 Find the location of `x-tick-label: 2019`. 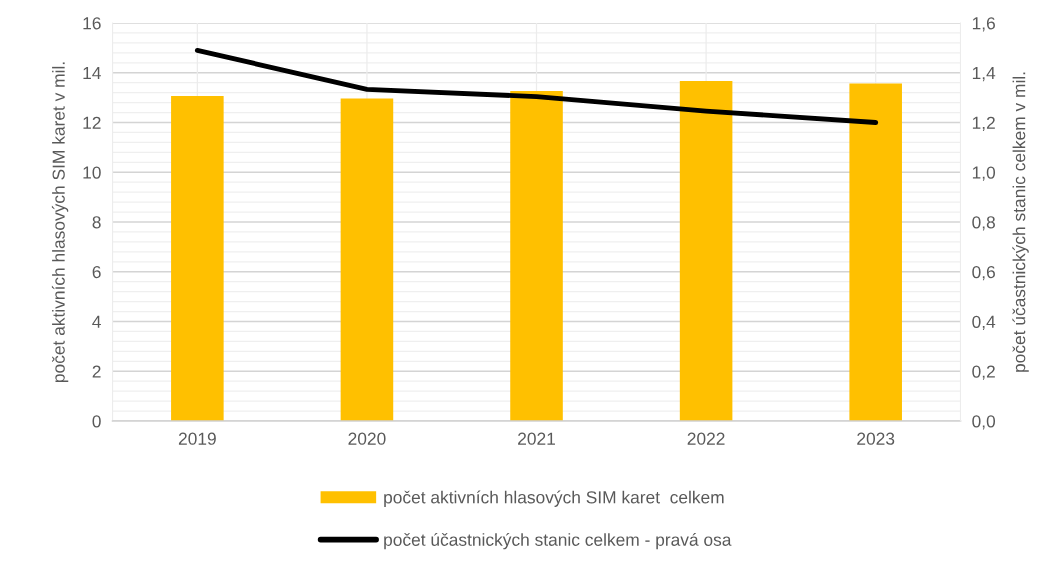

x-tick-label: 2019 is located at coordinates (197, 438).